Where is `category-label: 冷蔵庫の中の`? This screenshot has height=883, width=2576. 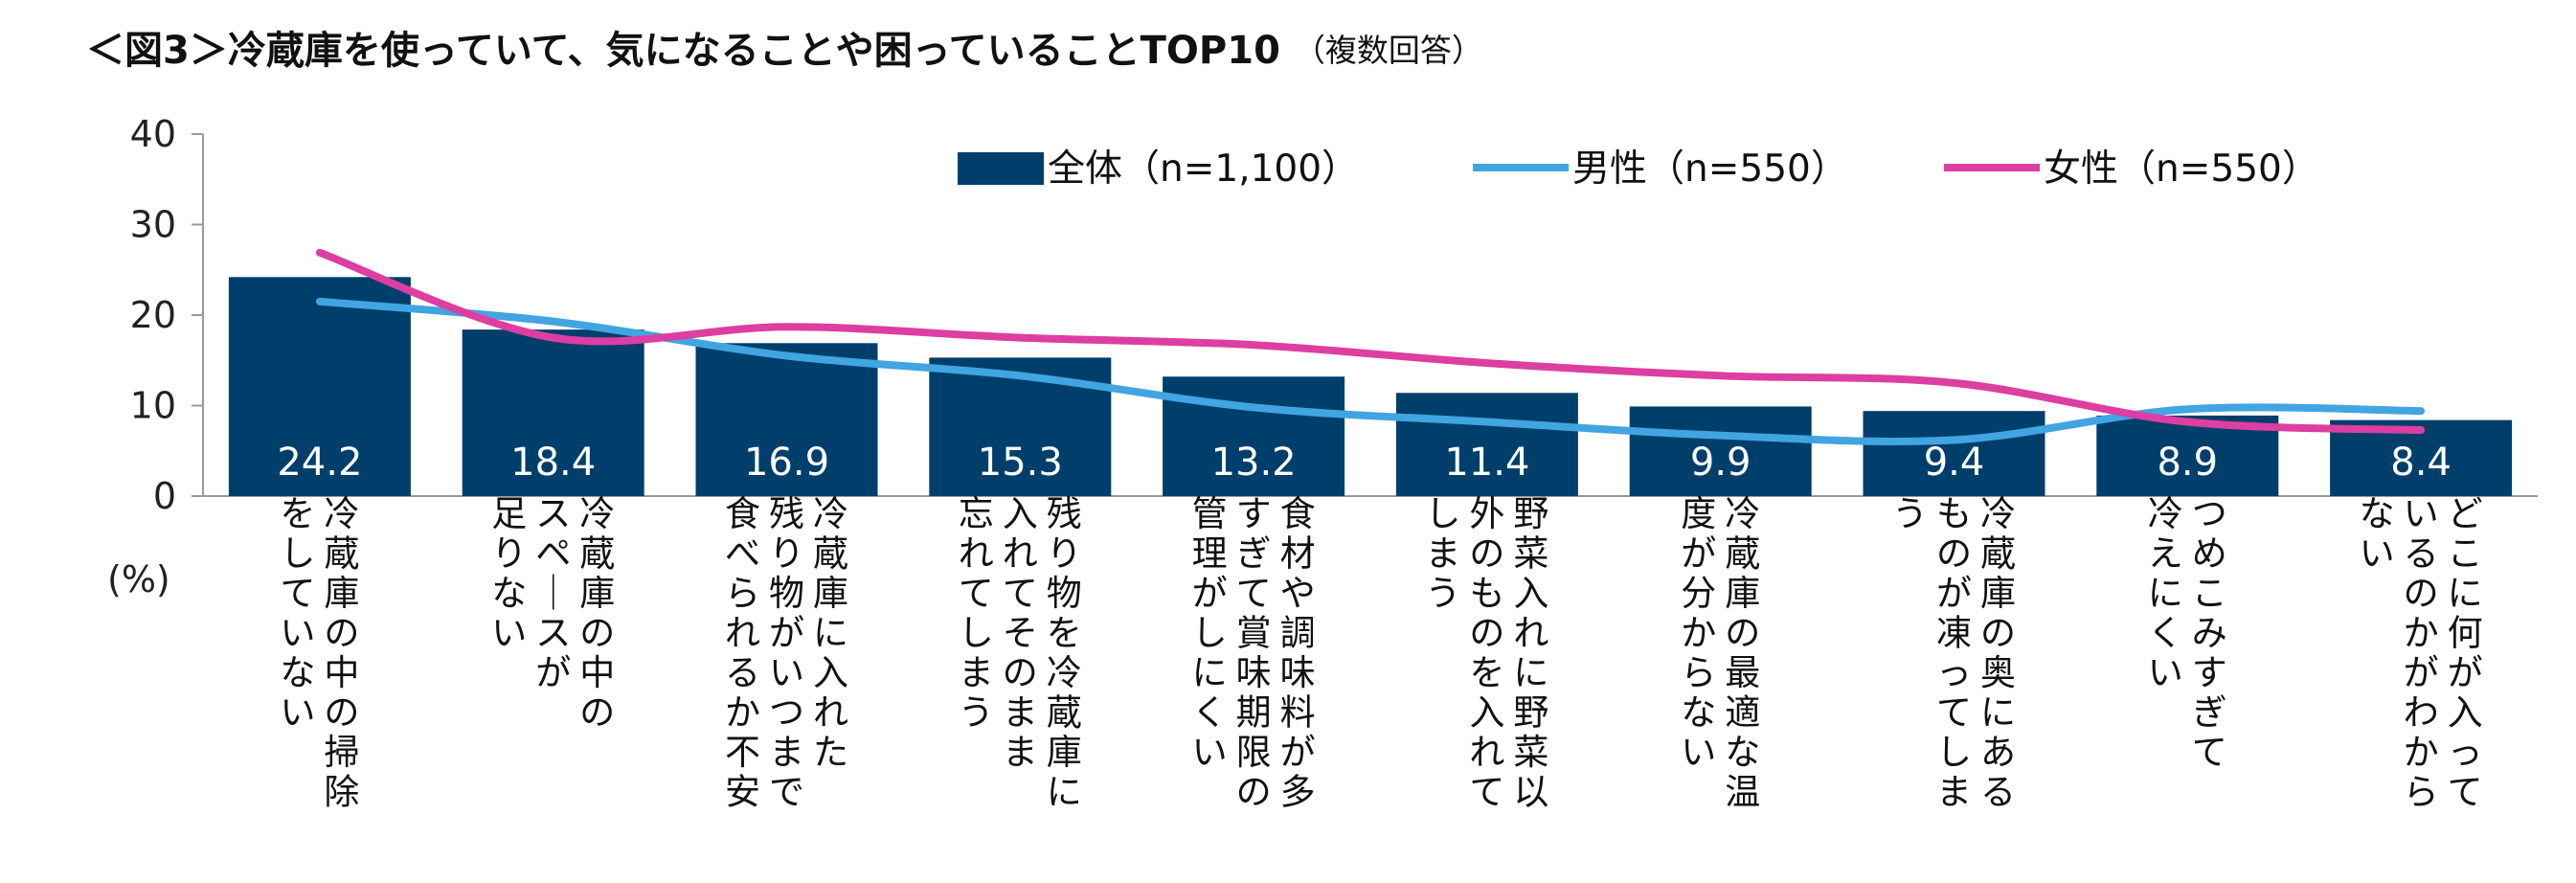
category-label: 冷蔵庫の中の is located at coordinates (597, 613).